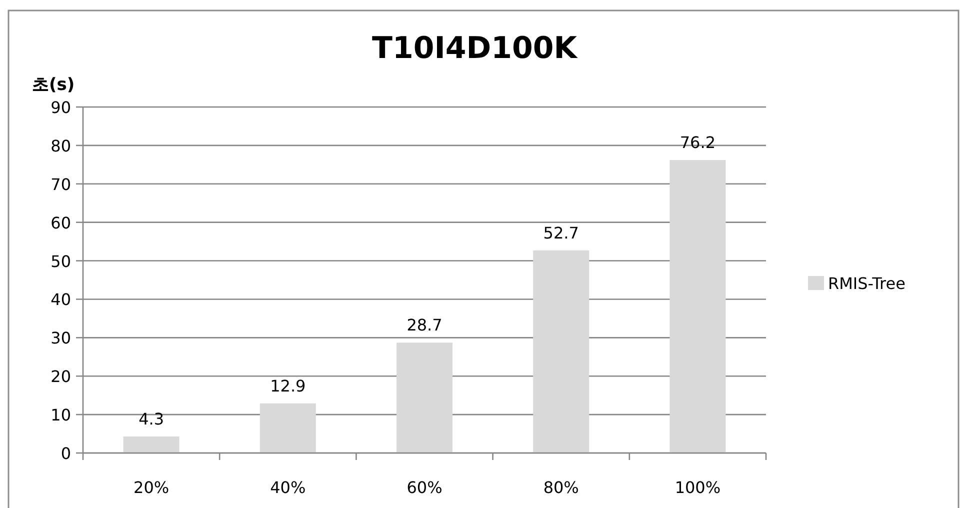 The image size is (963, 508). What do you see at coordinates (60, 300) in the screenshot?
I see `y-tick-label: 40` at bounding box center [60, 300].